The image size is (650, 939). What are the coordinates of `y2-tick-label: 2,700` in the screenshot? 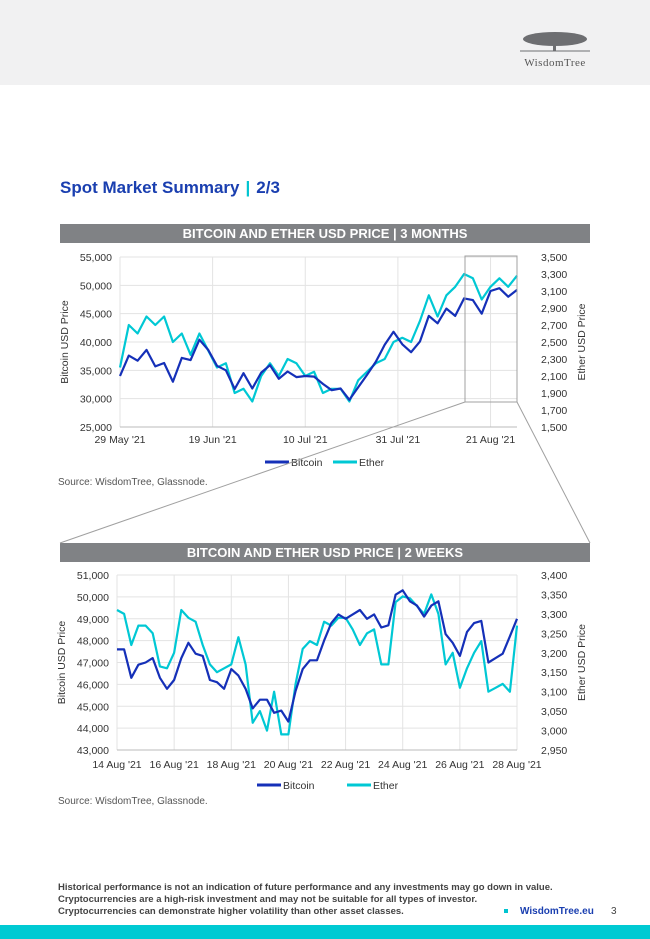 It's located at (554, 326).